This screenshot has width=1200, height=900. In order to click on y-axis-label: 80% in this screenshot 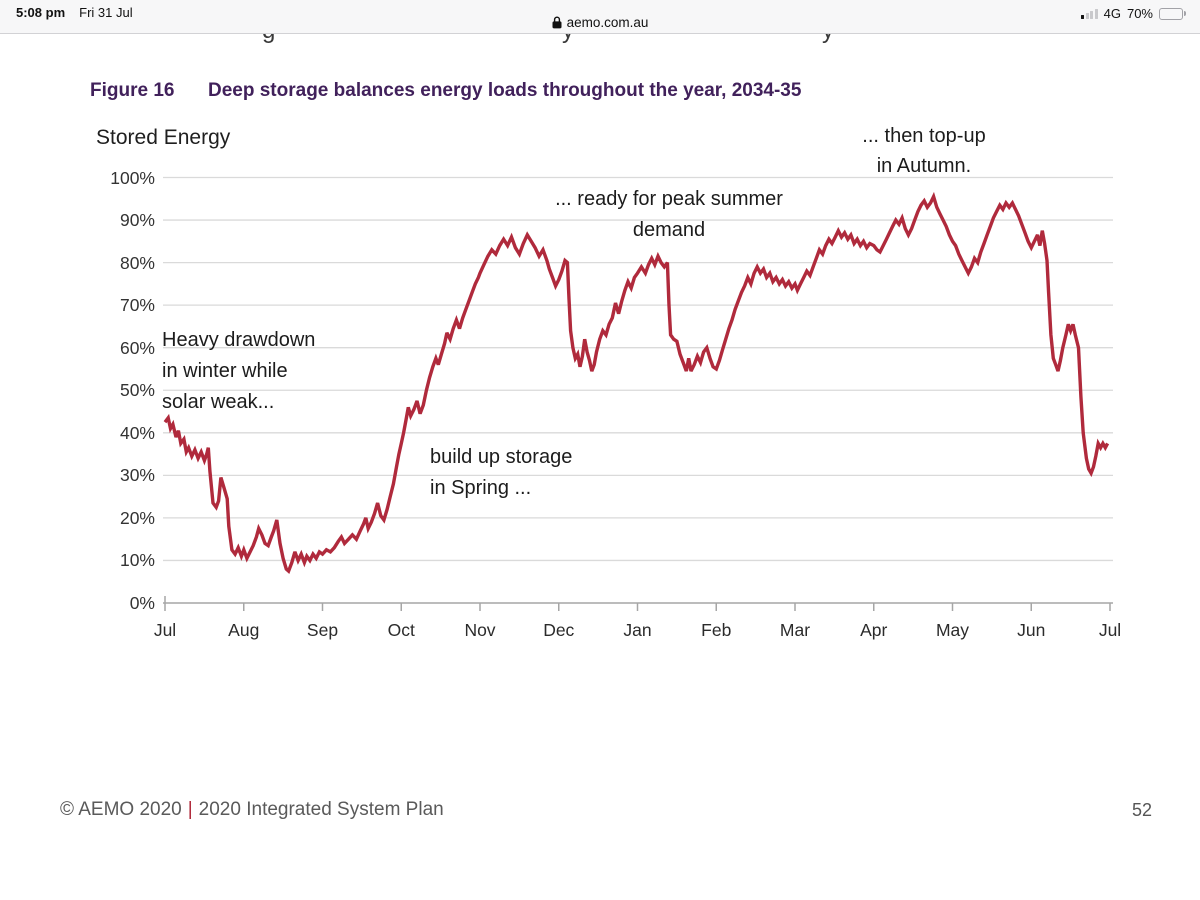, I will do `click(137, 262)`.